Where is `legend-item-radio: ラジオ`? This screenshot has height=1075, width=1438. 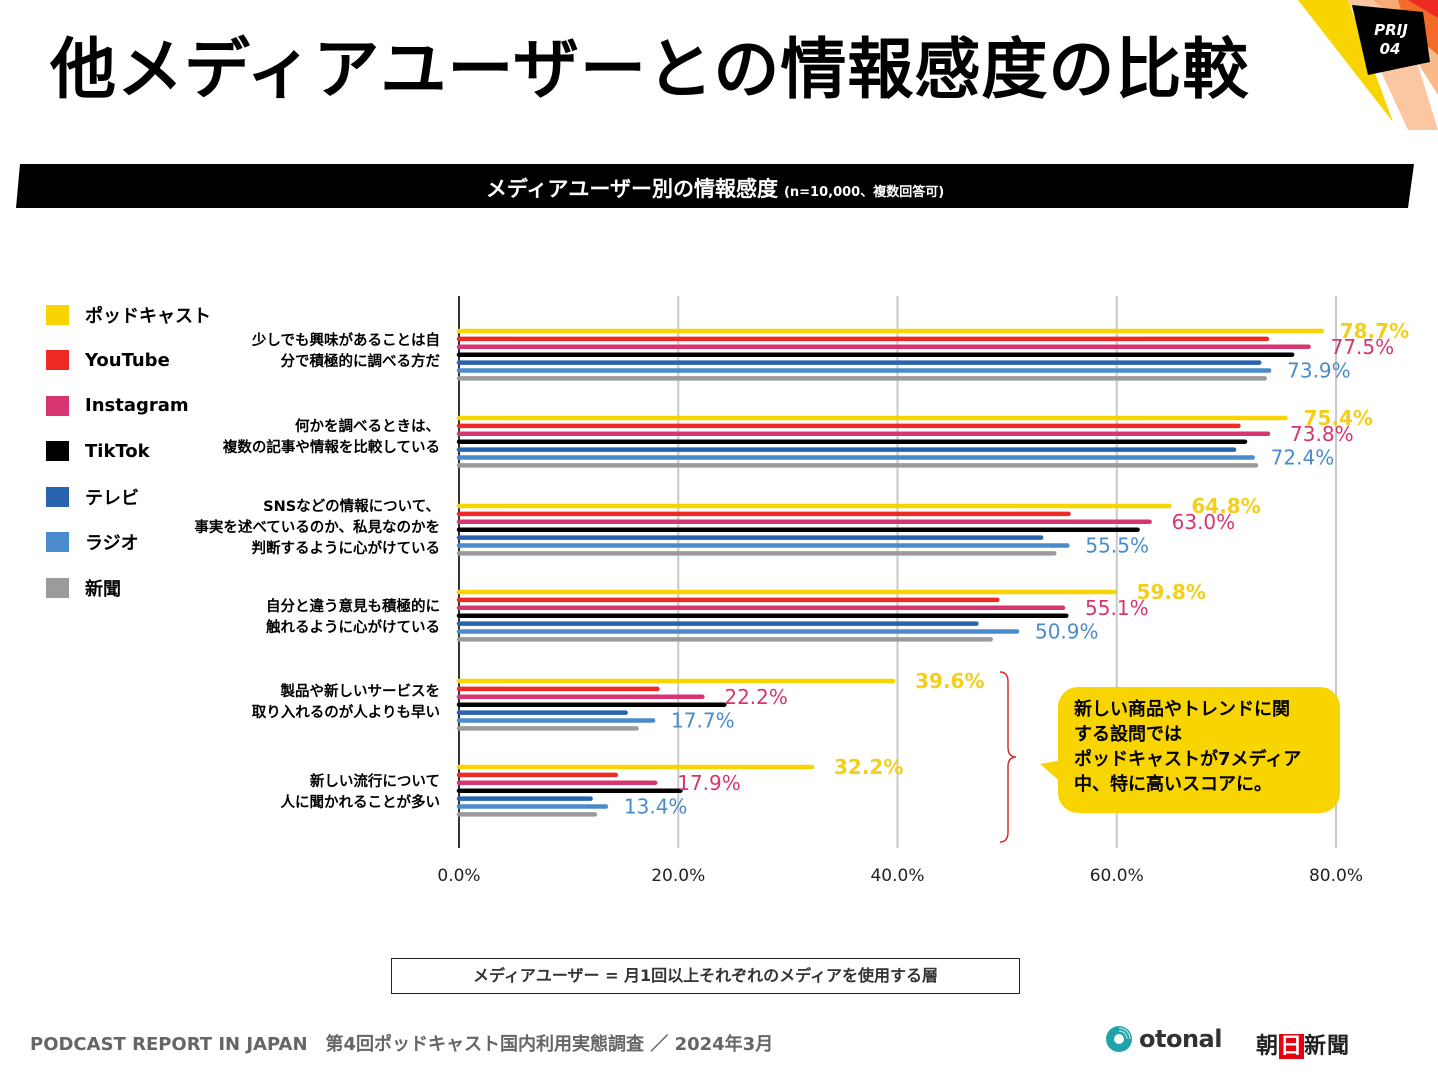
legend-item-radio: ラジオ is located at coordinates (128, 543).